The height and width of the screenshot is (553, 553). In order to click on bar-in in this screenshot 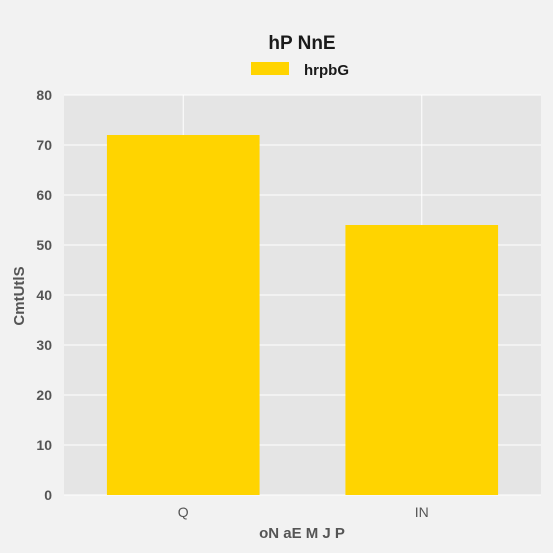, I will do `click(422, 360)`.